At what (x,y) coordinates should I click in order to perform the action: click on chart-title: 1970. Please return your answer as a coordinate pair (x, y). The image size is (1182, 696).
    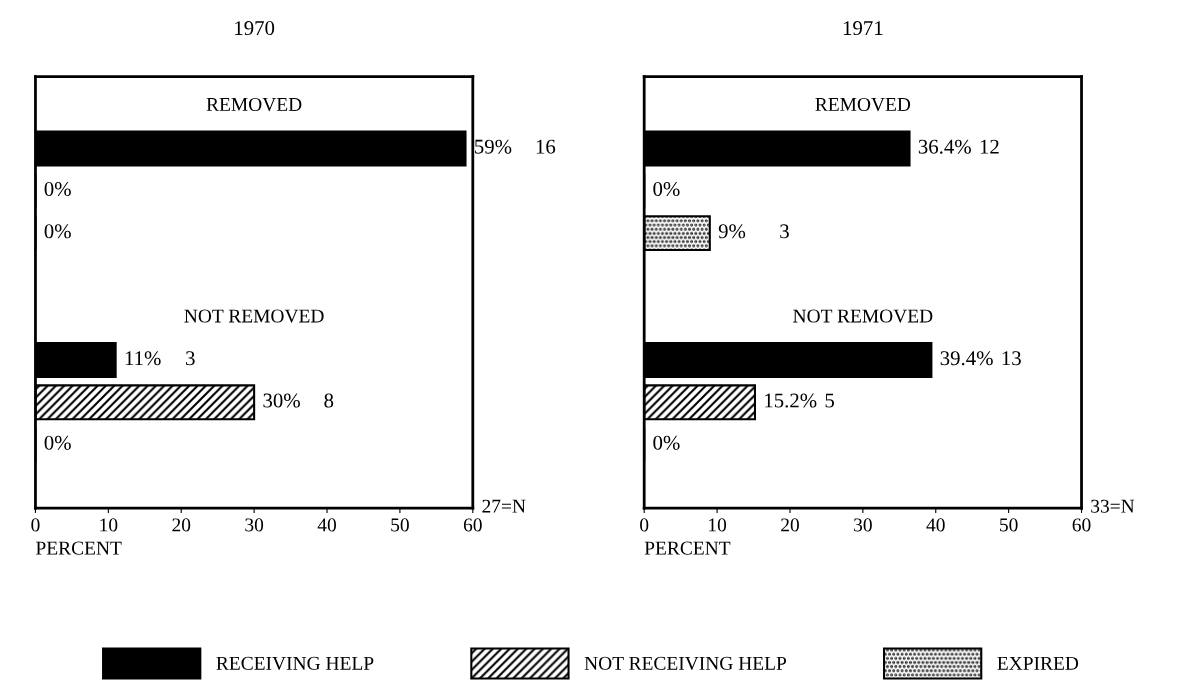
    Looking at the image, I should click on (255, 28).